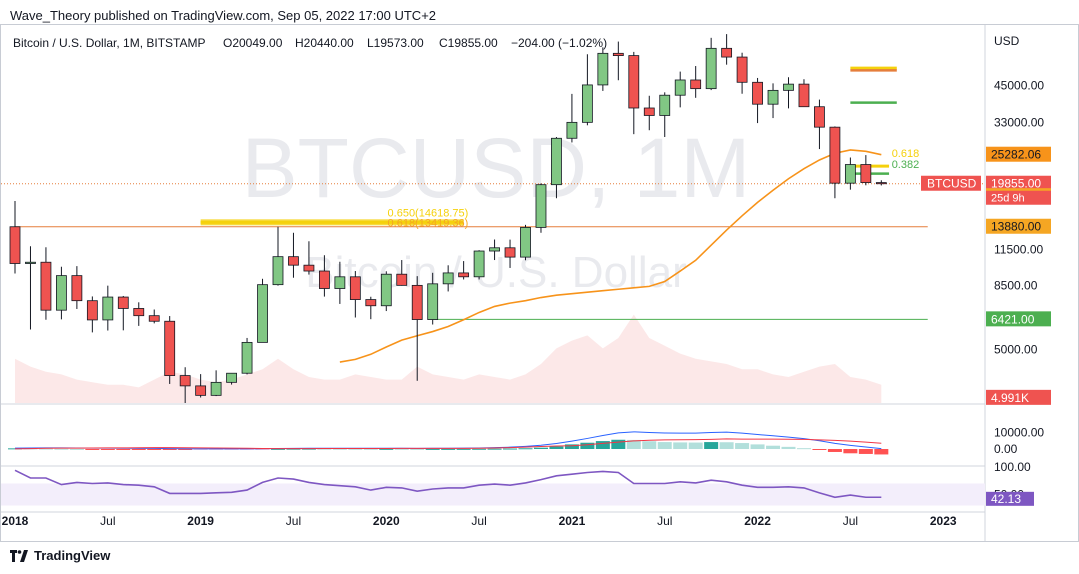  I want to click on legend-symbol: Bitcoin / U.S. Dollar, 1M, BITSTAMP, so click(109, 43).